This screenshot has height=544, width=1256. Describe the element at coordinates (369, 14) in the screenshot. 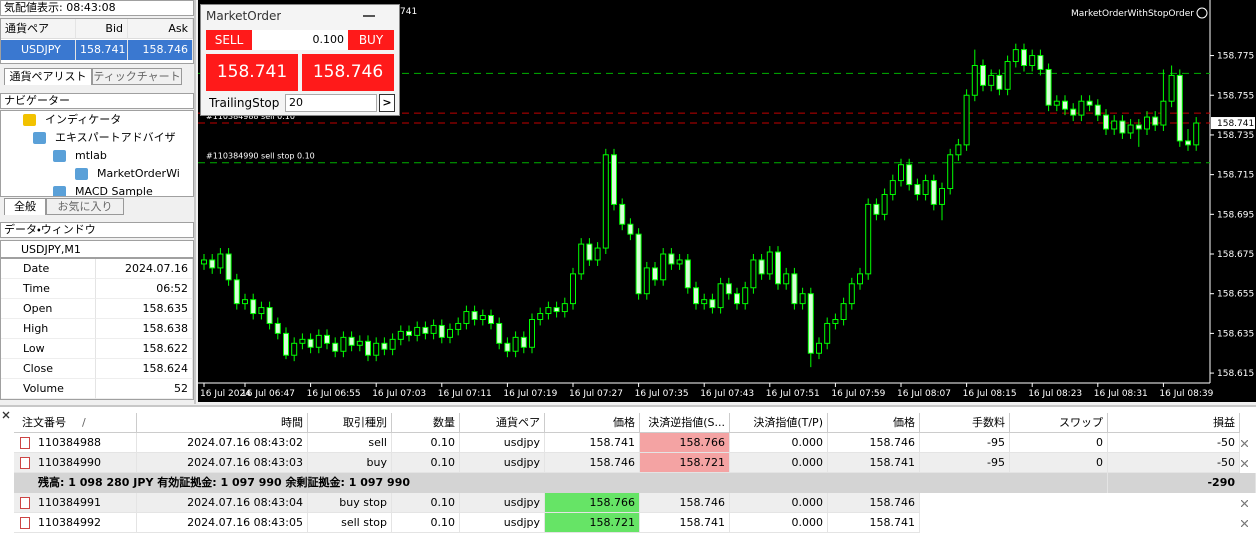

I see `minimize` at that location.